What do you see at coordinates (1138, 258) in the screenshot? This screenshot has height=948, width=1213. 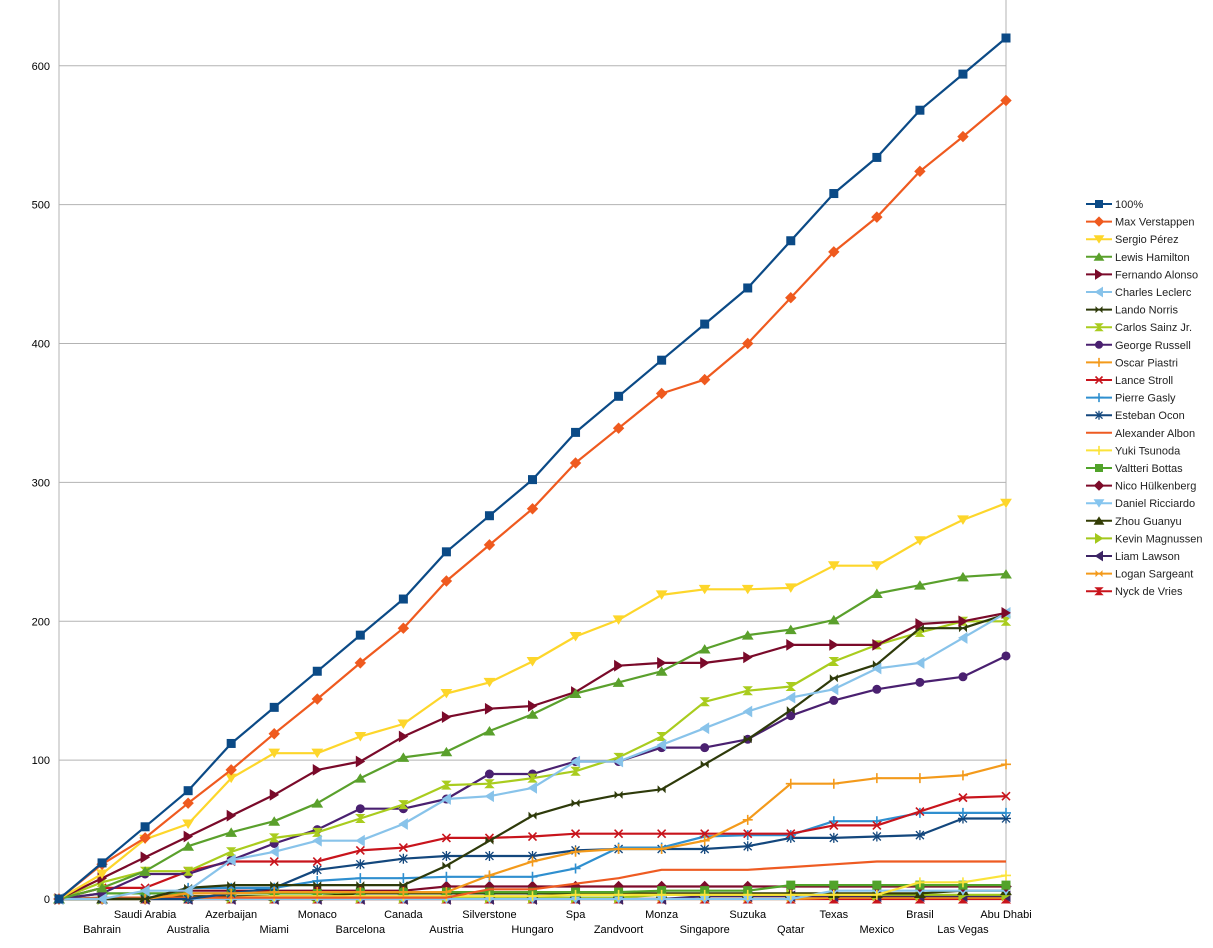 I see `legend-item: Lewis Hamilton` at bounding box center [1138, 258].